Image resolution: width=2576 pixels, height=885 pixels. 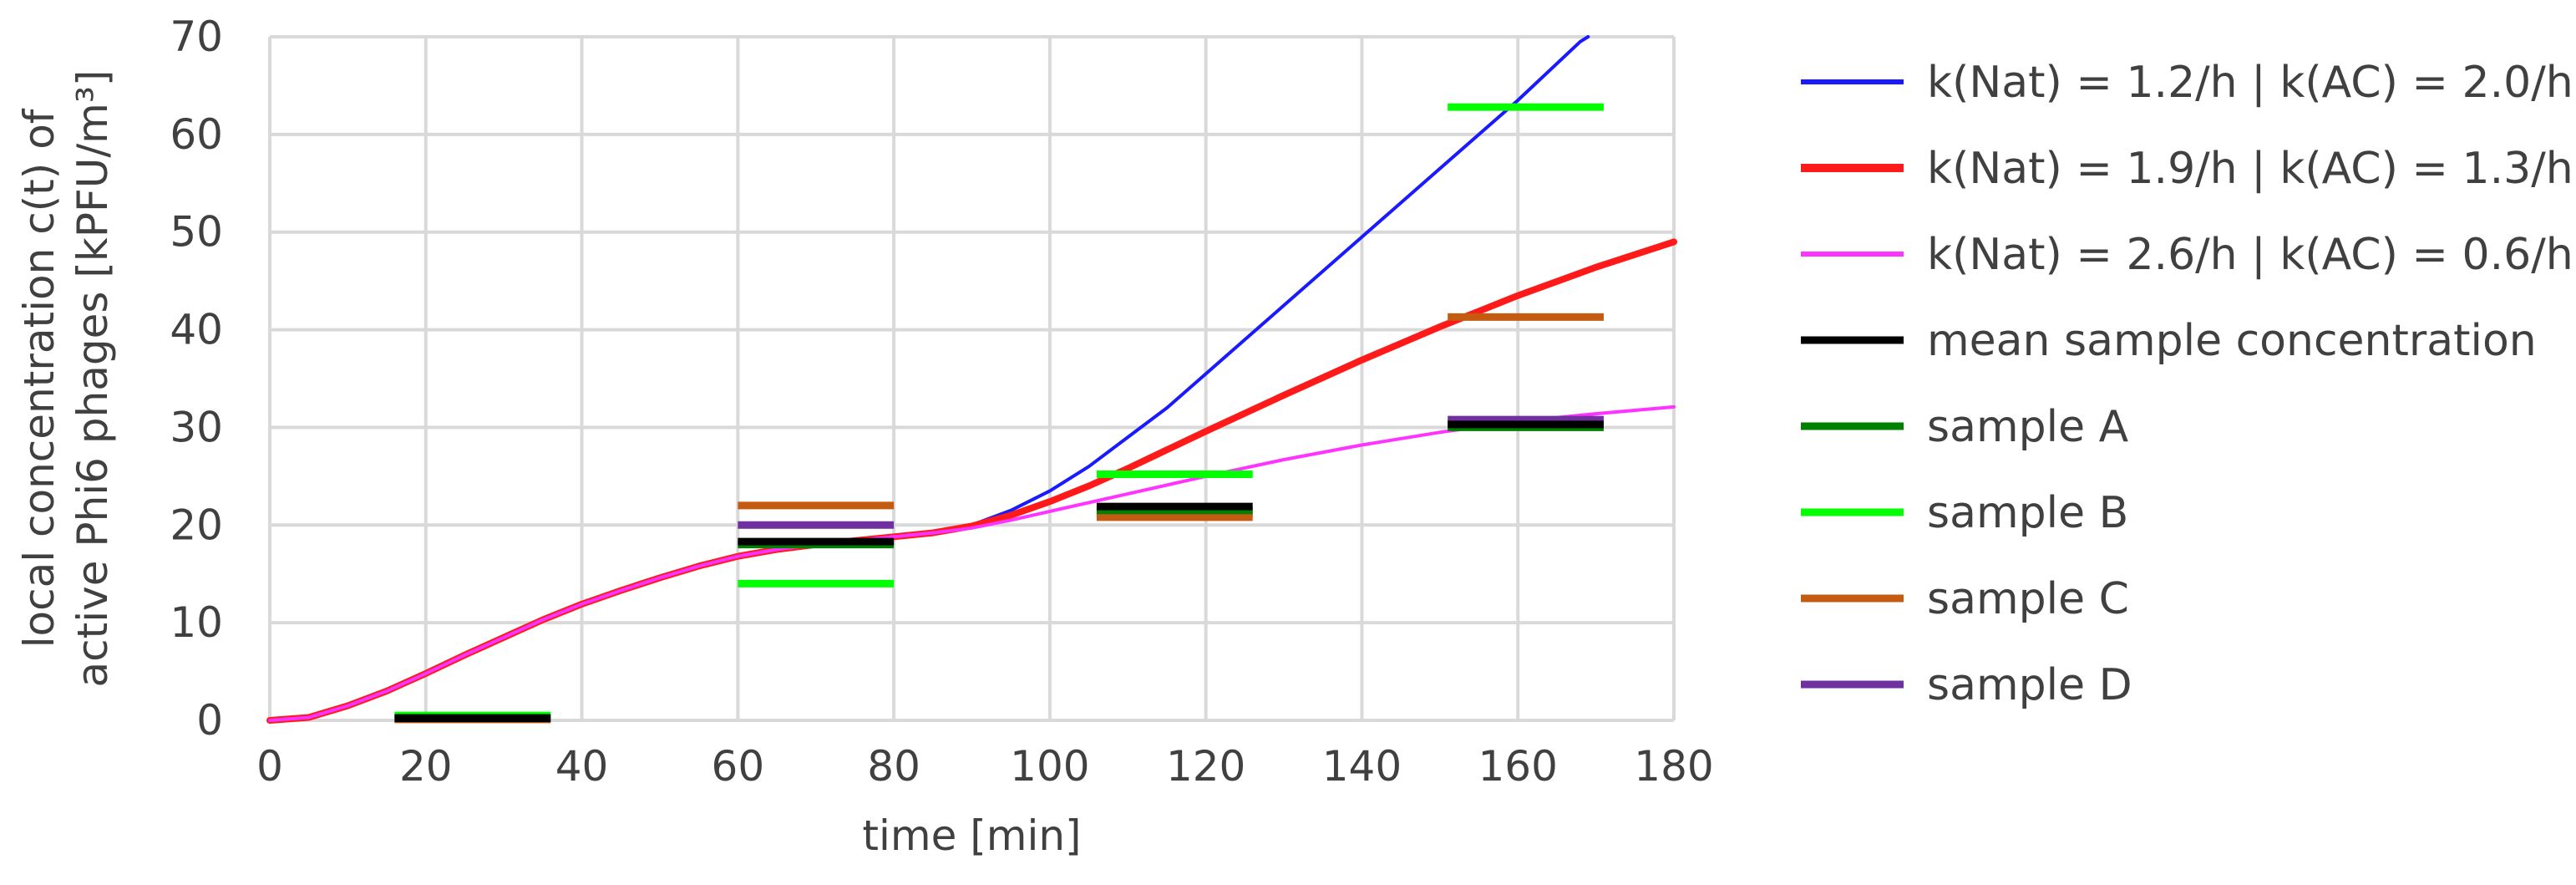 What do you see at coordinates (2028, 427) in the screenshot?
I see `legend-label: sample A` at bounding box center [2028, 427].